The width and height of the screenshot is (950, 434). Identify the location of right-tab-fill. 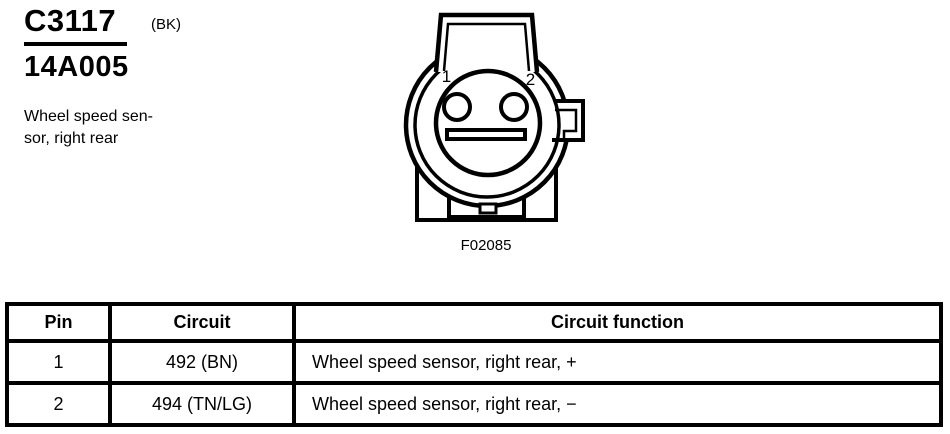
(572, 120).